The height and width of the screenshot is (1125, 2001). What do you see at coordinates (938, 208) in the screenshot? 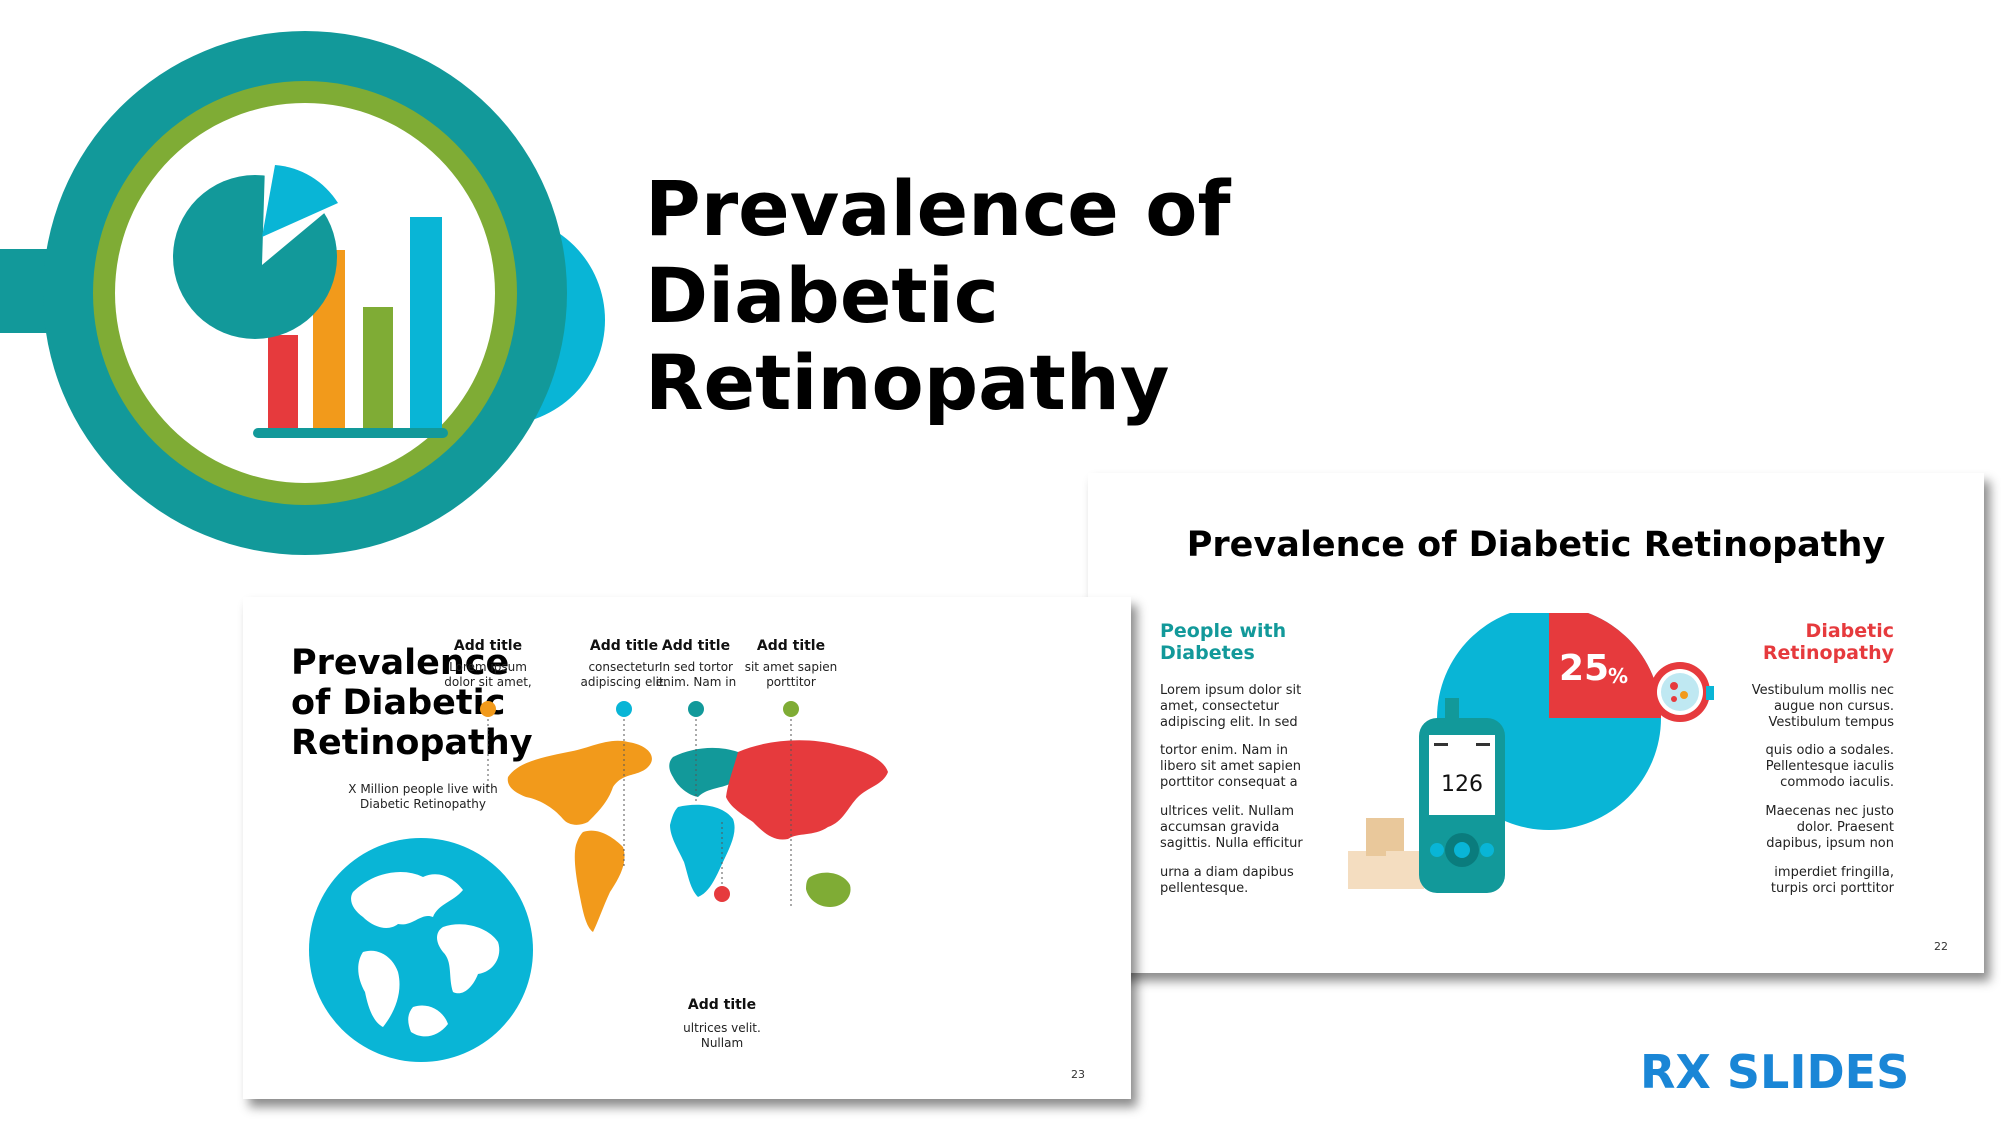
I see `hero-title-line: Prevalence of` at bounding box center [938, 208].